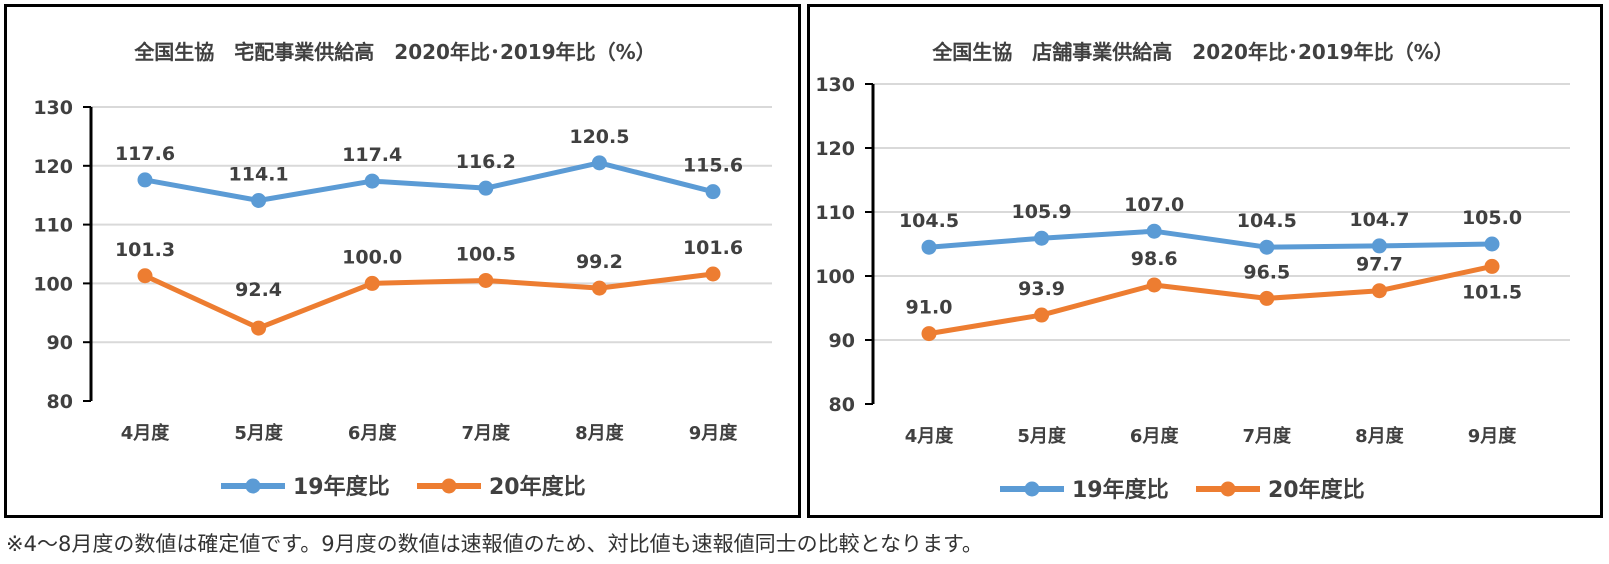  I want to click on data-label: 115.6, so click(713, 166).